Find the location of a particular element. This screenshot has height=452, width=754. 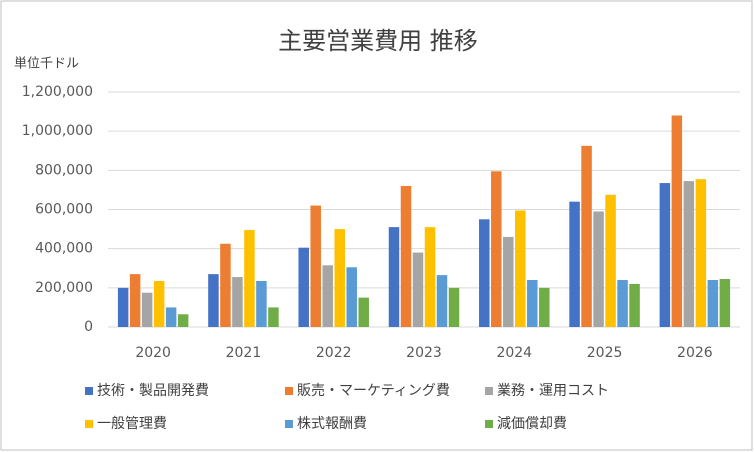

y-tick-label: 400,000 is located at coordinates (64, 249).